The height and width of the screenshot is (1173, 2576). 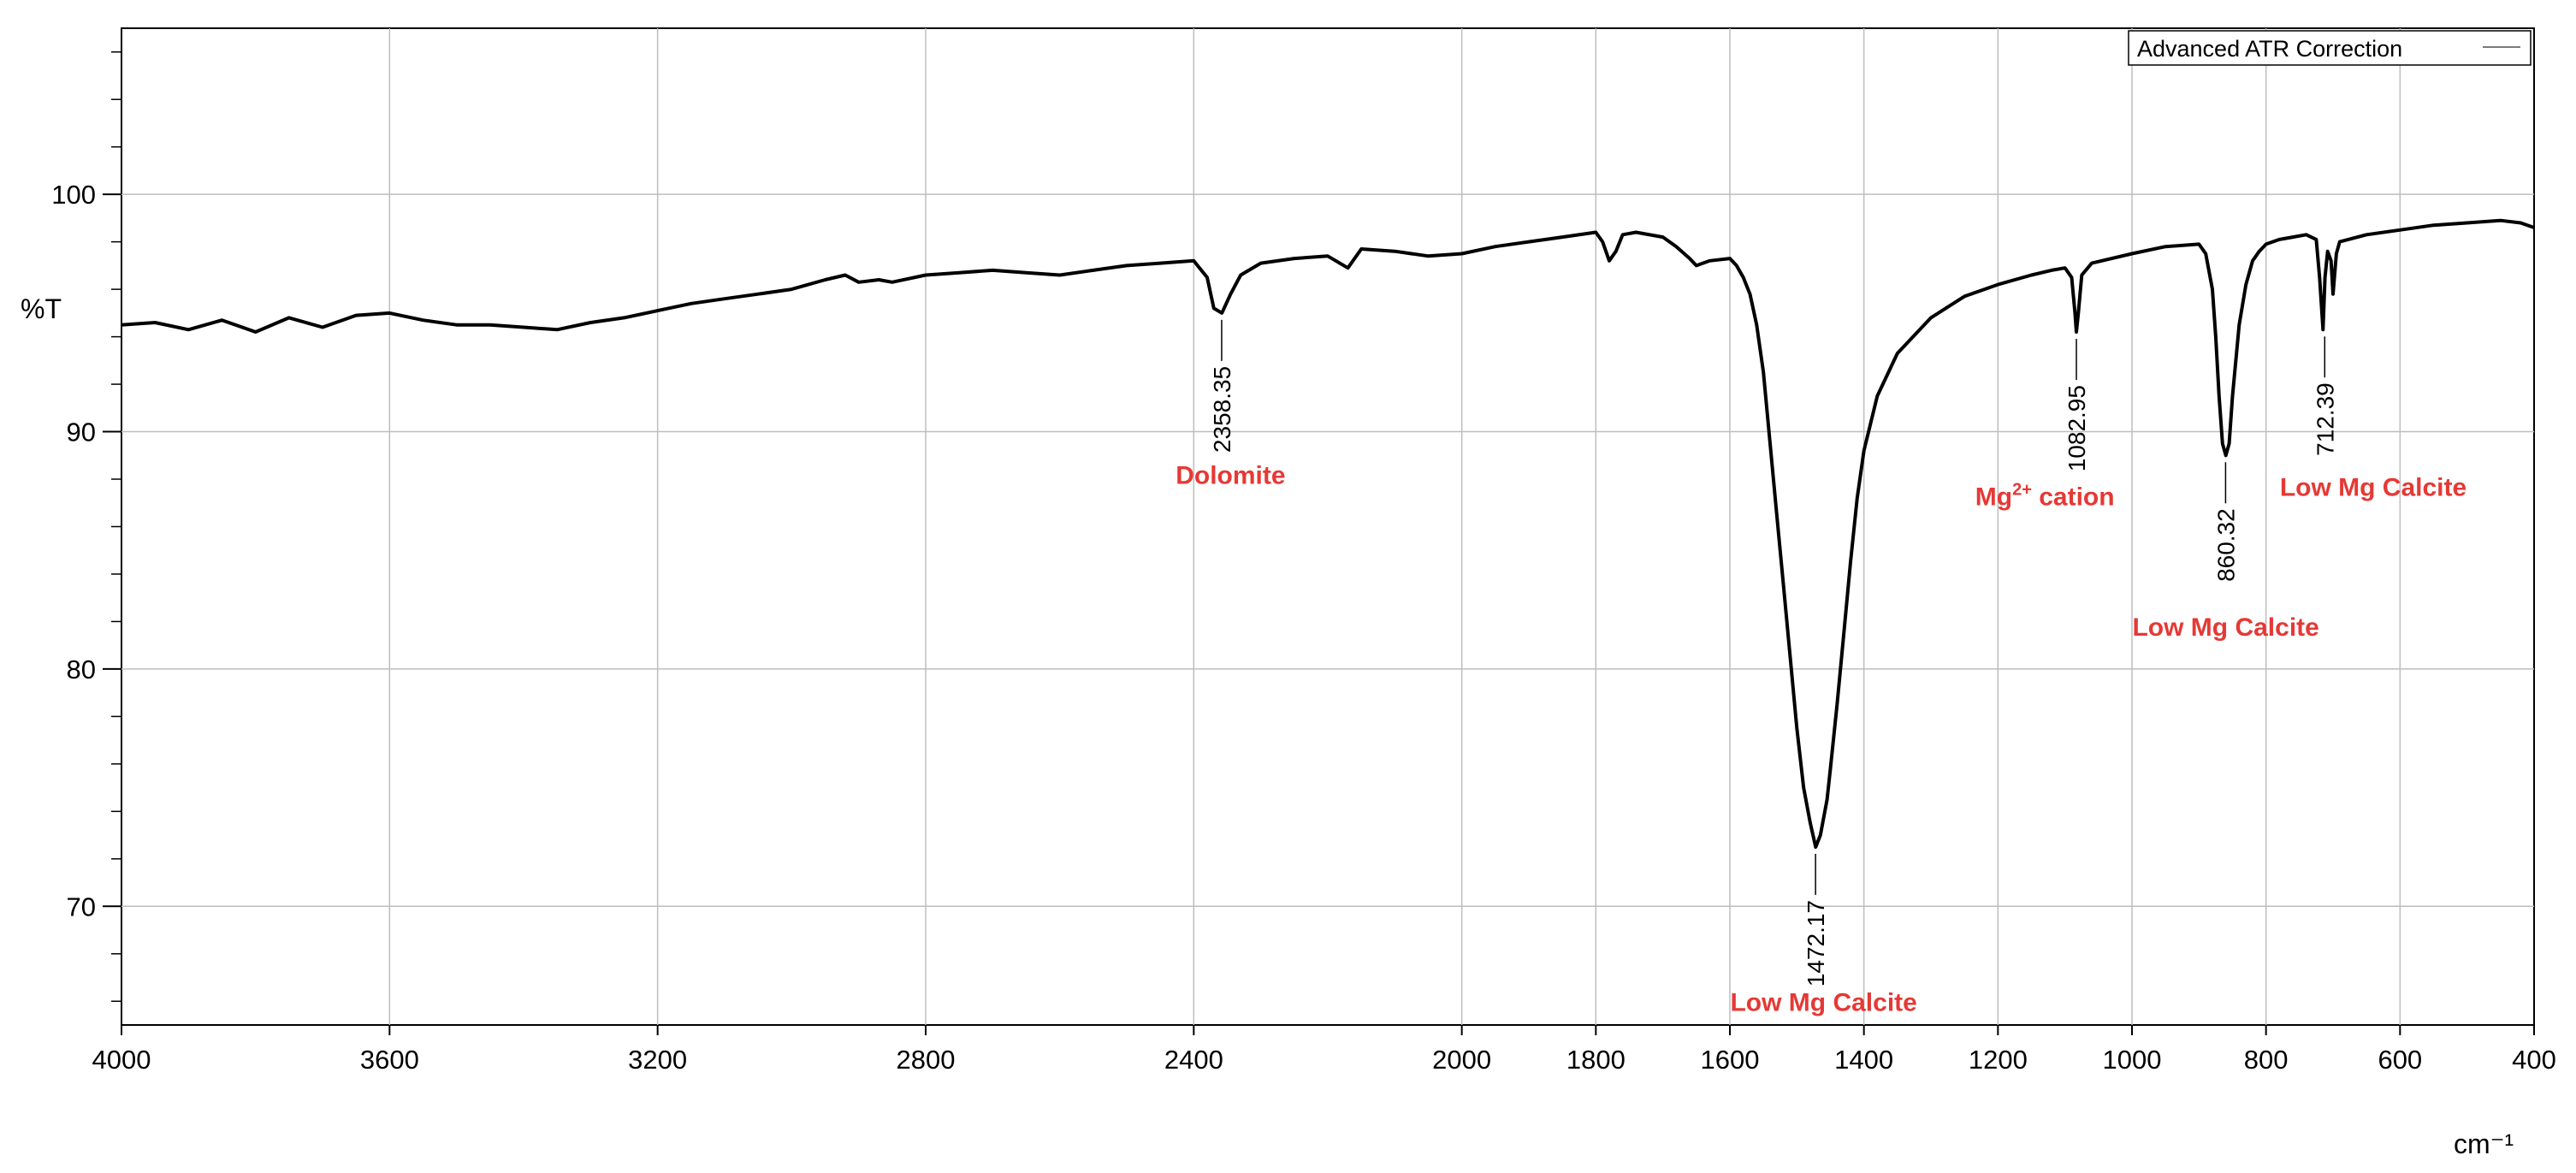 I want to click on legend-box, so click(x=2330, y=48).